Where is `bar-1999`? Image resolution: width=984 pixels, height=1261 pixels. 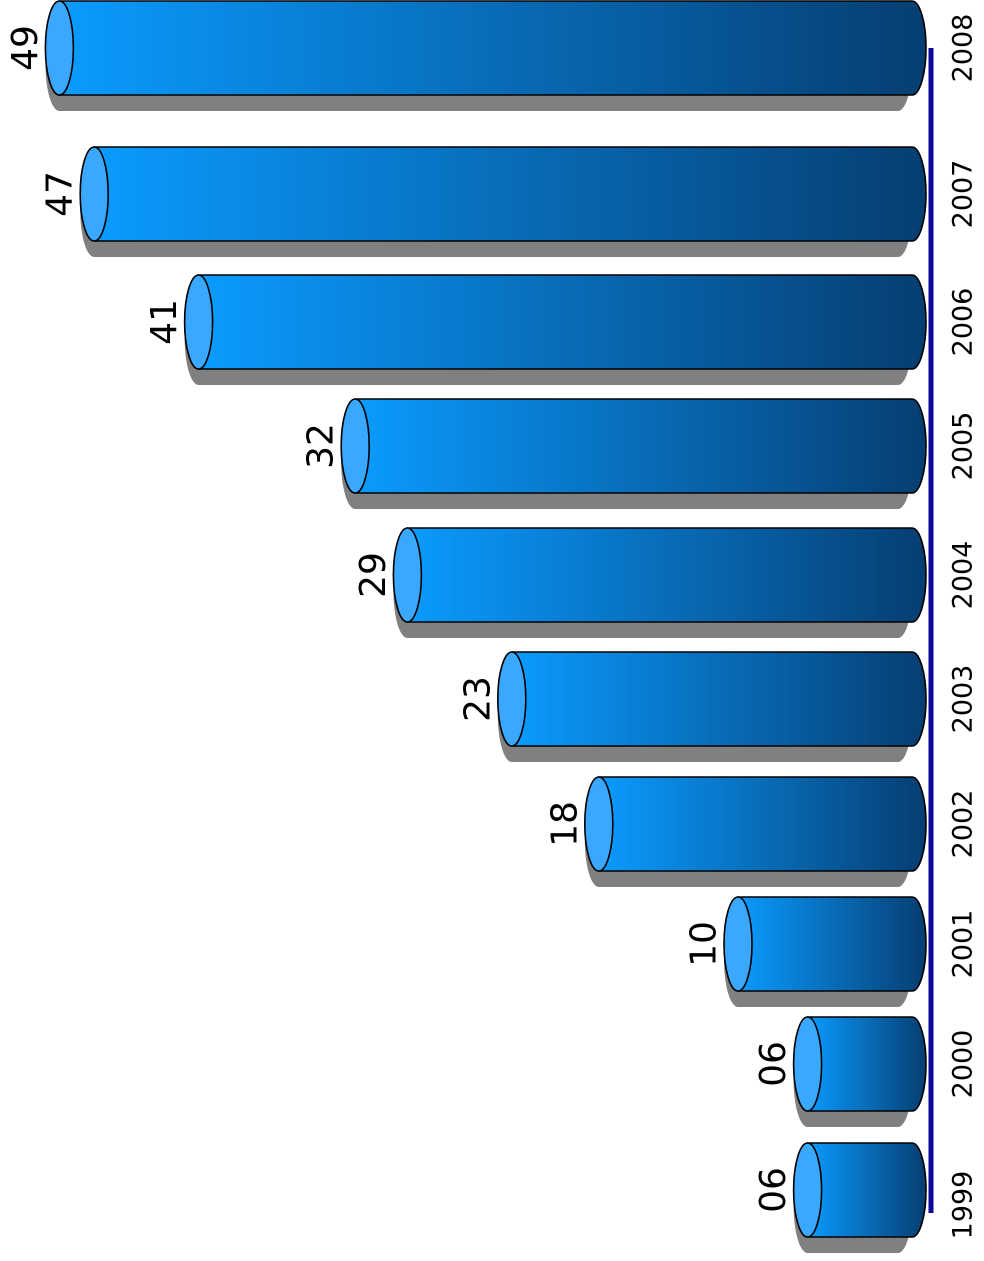 bar-1999 is located at coordinates (859, 1197).